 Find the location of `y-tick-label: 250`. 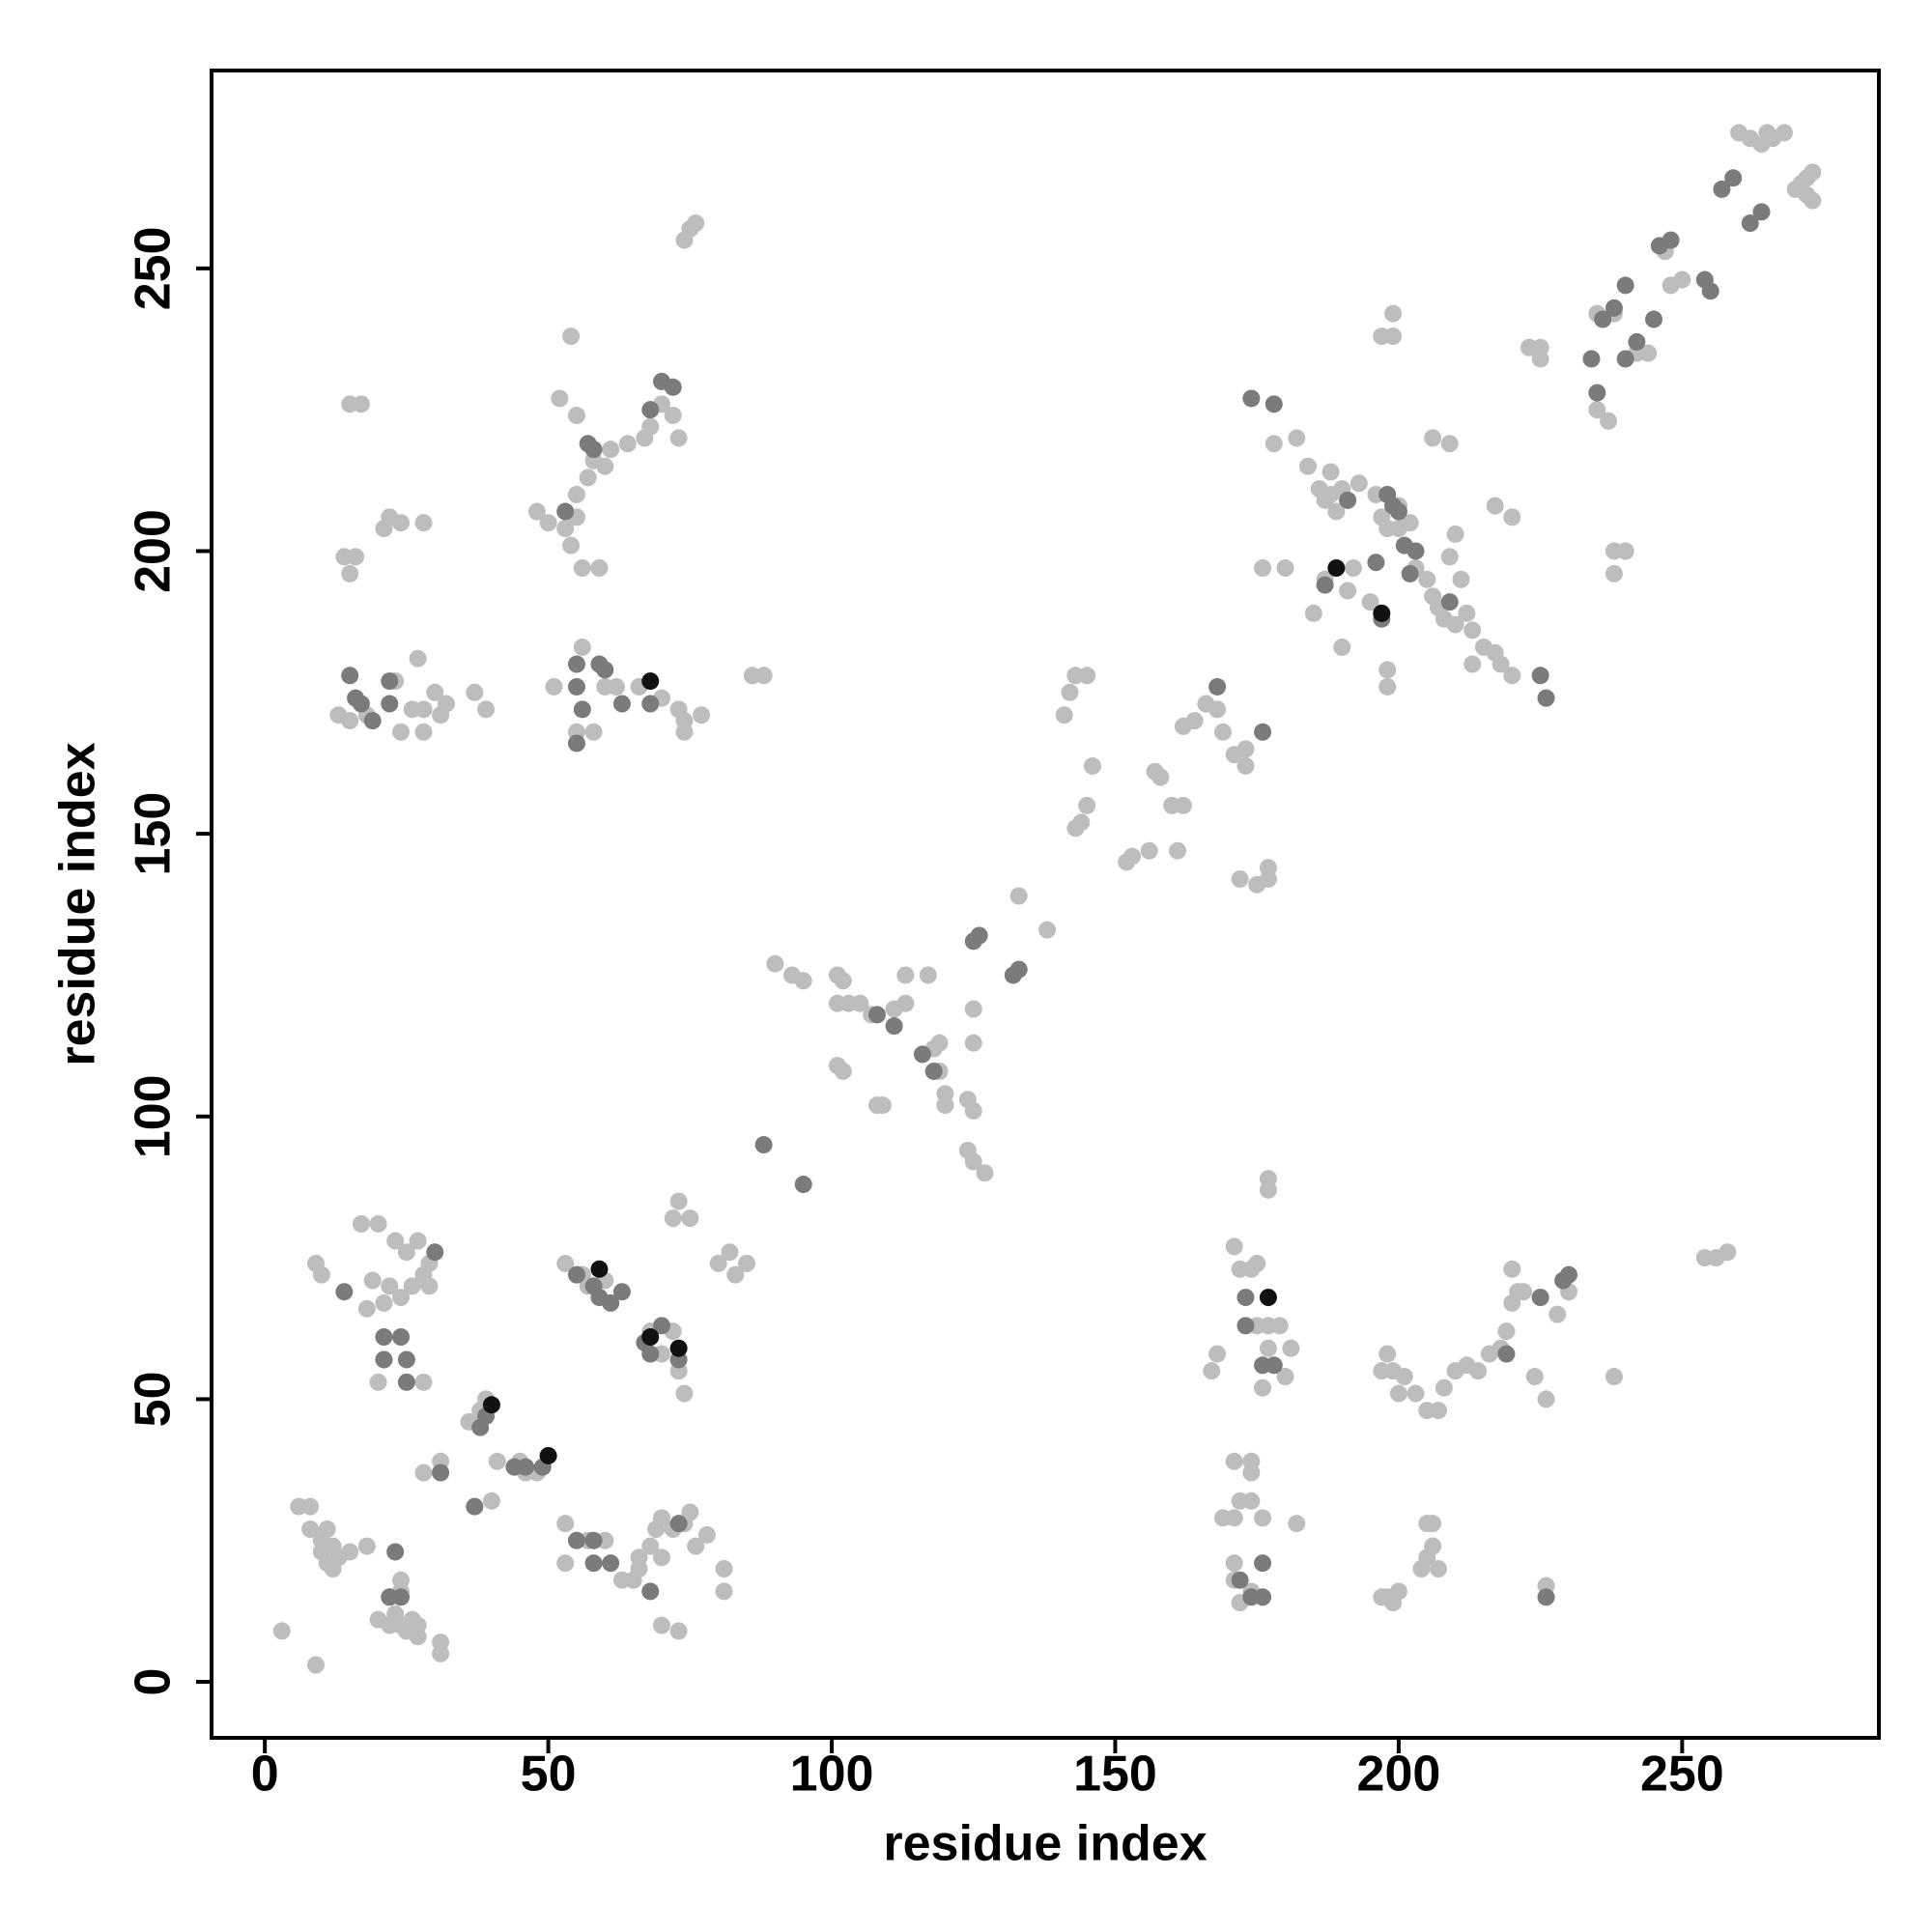

y-tick-label: 250 is located at coordinates (154, 268).